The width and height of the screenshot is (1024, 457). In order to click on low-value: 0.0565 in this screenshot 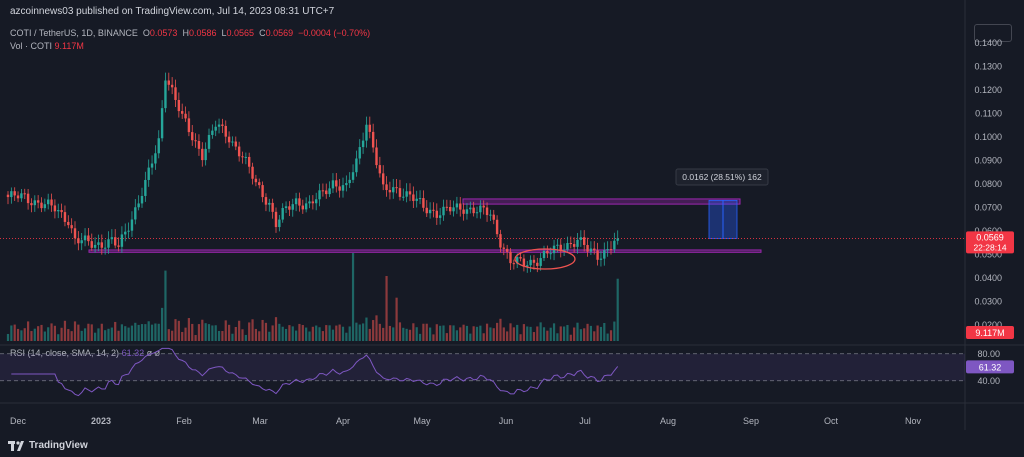, I will do `click(240, 33)`.